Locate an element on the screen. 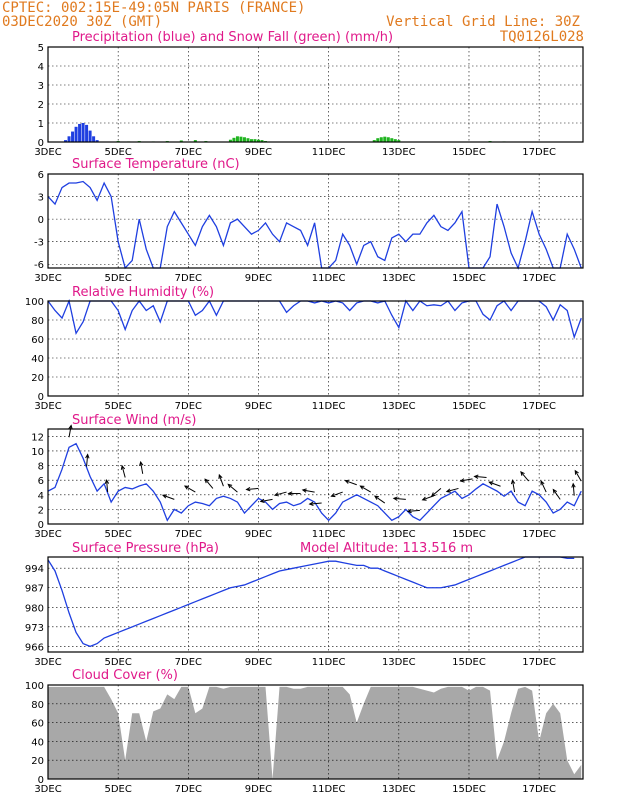 This screenshot has width=618, height=800. pressure-title: Surface Pressure (hPa) is located at coordinates (145, 548).